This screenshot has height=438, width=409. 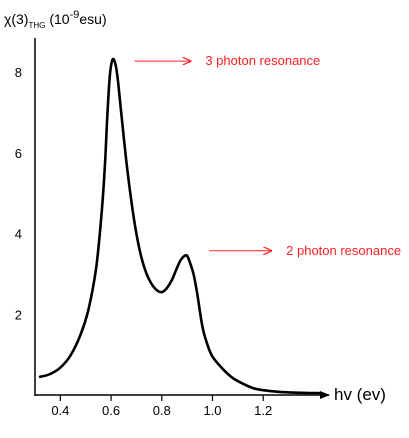 I want to click on y-tick-label: 4, so click(x=18, y=234).